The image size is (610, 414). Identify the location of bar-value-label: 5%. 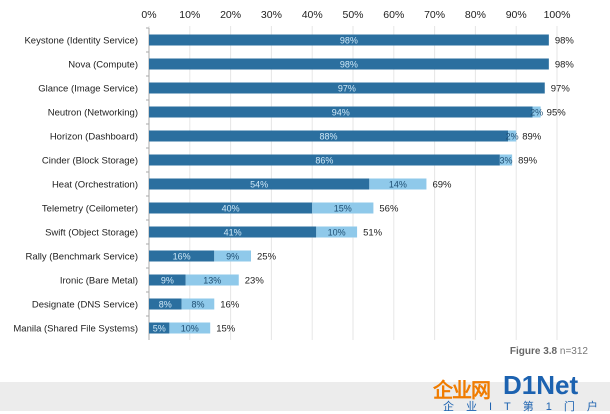
(159, 329).